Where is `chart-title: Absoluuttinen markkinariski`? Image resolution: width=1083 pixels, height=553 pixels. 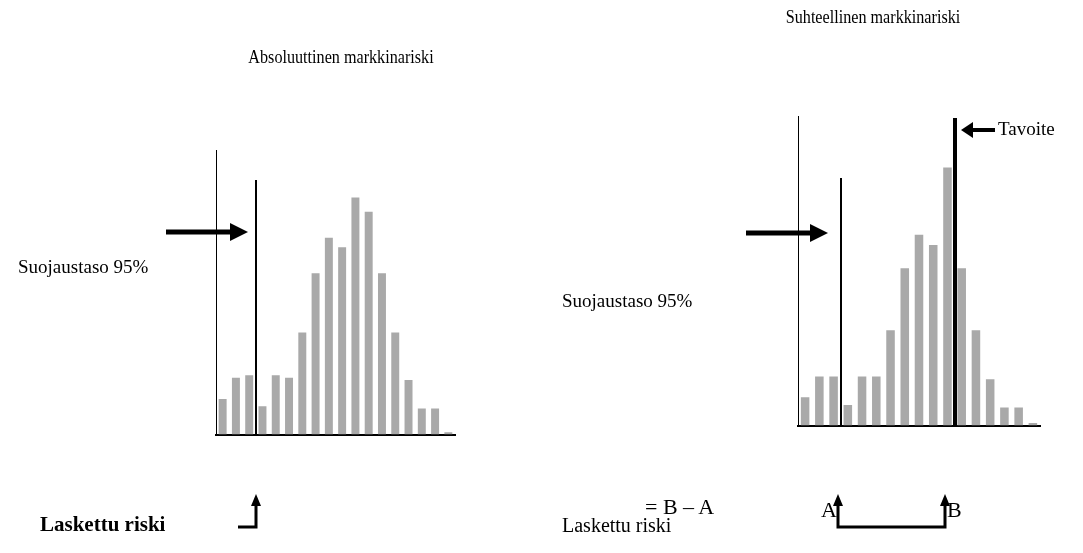
chart-title: Absoluuttinen markkinariski is located at coordinates (341, 57).